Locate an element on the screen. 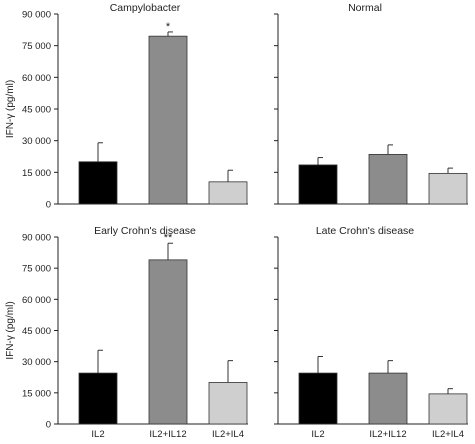 Image resolution: width=475 pixels, height=444 pixels. panel-title: Campylobacter is located at coordinates (145, 8).